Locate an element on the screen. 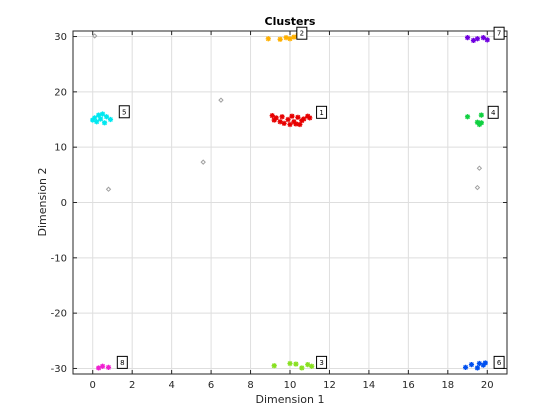 Image resolution: width=560 pixels, height=420 pixels. cluster-label-1: 1 is located at coordinates (321, 113).